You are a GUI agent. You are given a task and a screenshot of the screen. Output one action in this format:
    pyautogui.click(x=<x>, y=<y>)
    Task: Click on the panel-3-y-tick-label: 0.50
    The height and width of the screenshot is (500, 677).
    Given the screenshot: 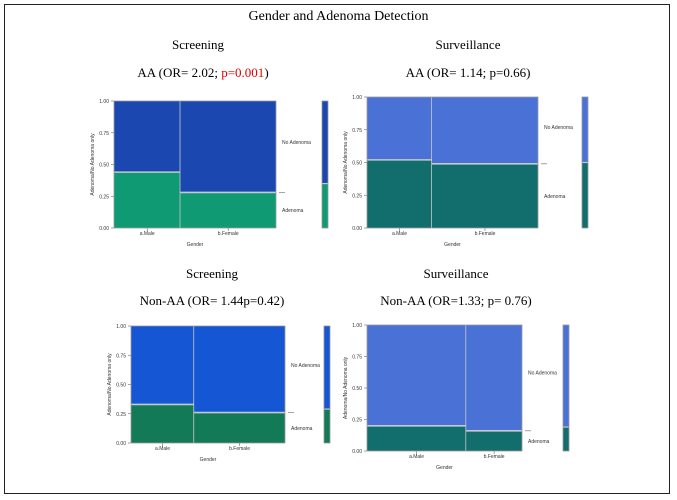 What is the action you would take?
    pyautogui.click(x=121, y=386)
    